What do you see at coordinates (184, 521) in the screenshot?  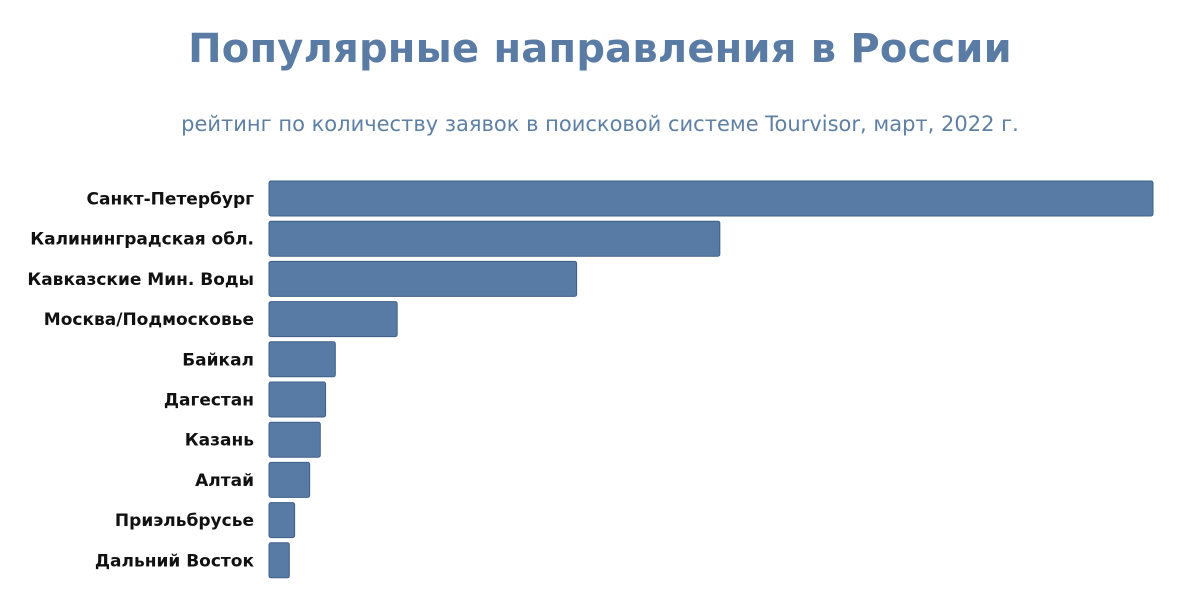 I see `category-label: Приэльбрусье` at bounding box center [184, 521].